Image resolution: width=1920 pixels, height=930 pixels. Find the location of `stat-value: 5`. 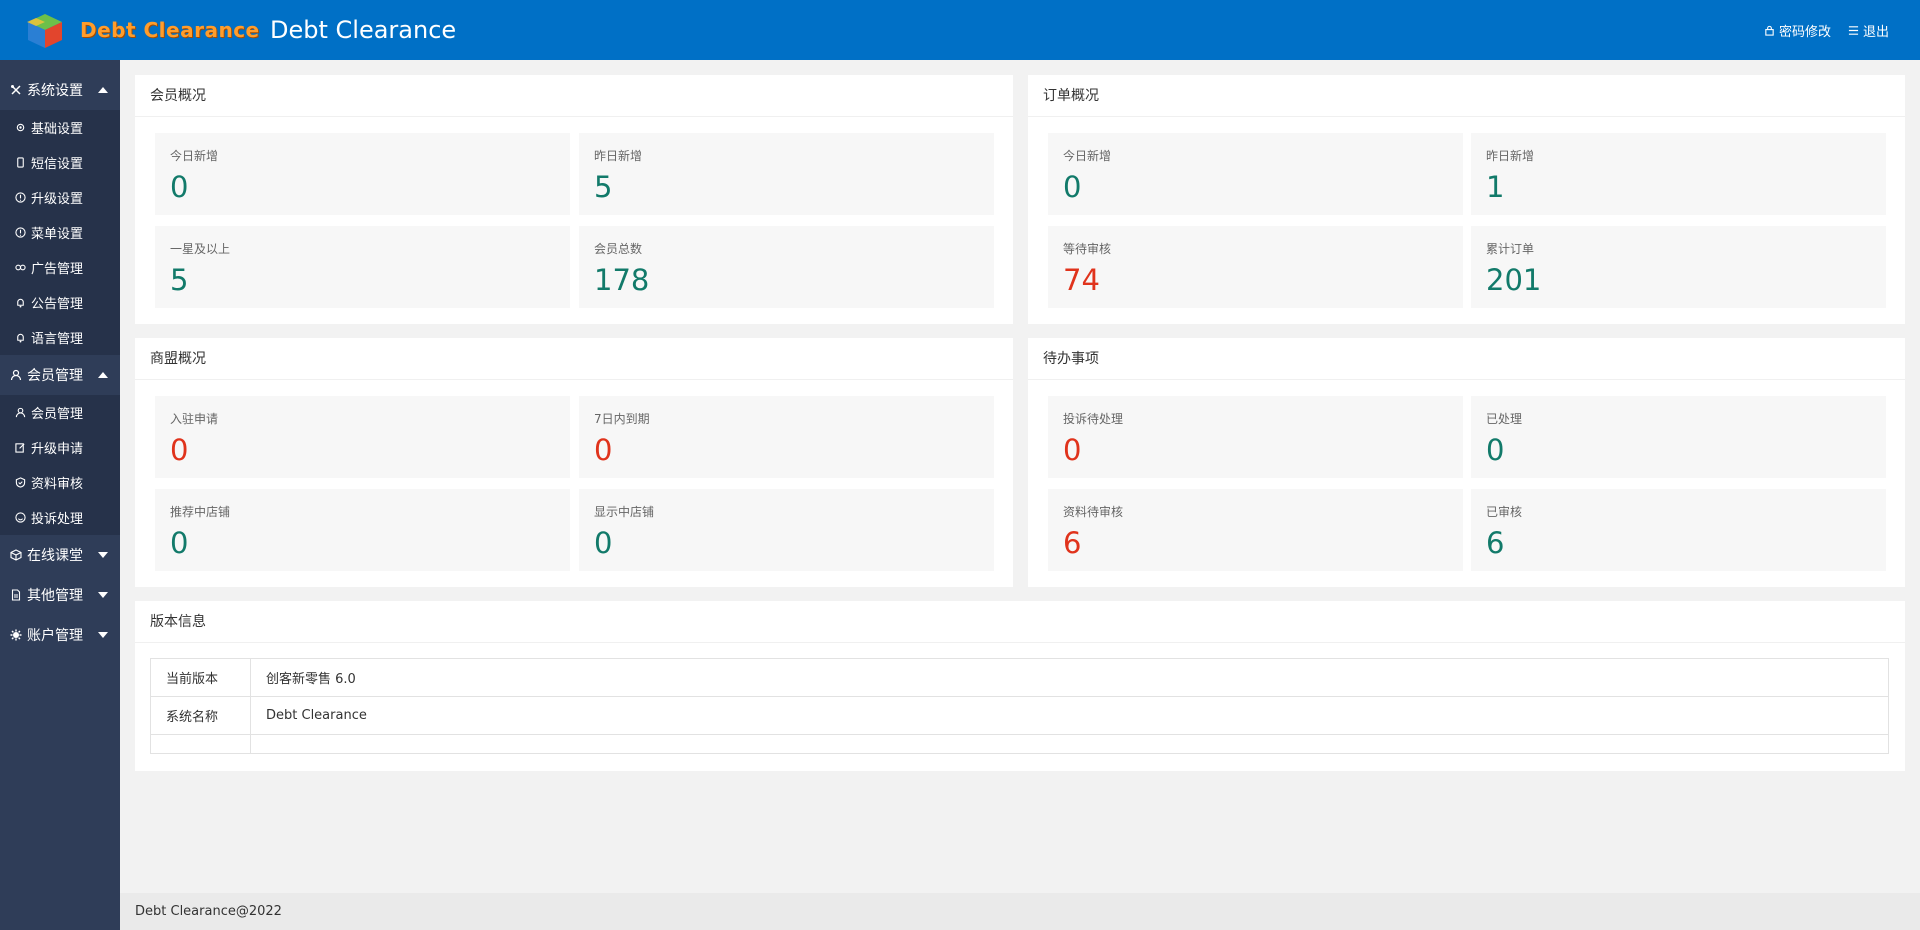

stat-value: 5 is located at coordinates (179, 280).